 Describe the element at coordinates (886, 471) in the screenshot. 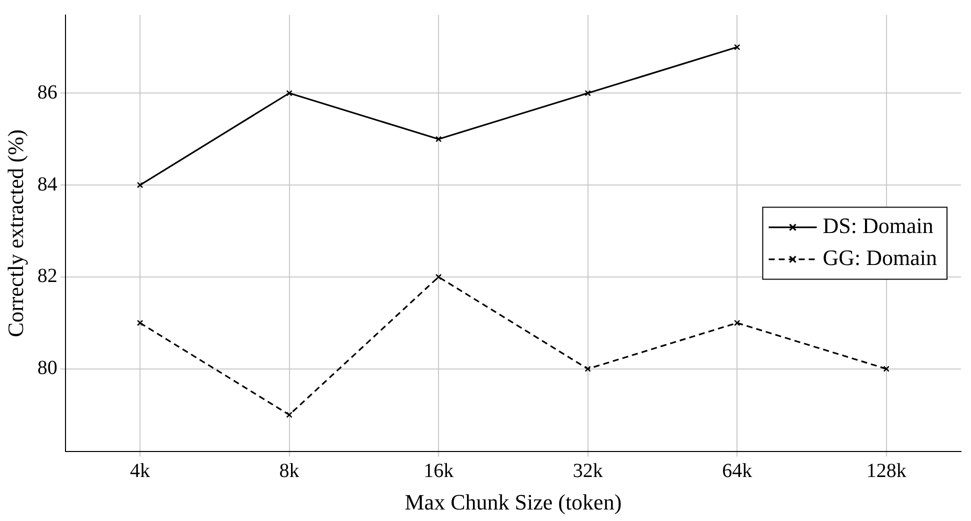

I see `x-tick-label: 128k` at that location.